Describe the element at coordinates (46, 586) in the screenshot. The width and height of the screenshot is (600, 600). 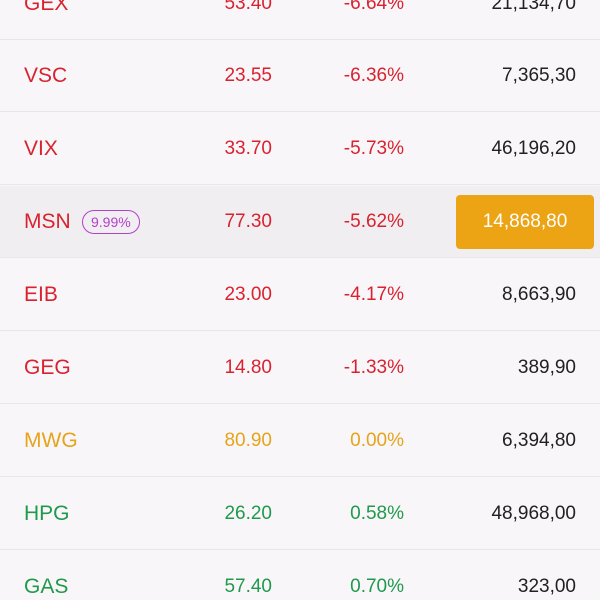
I see `stock-symbol: GAS` at that location.